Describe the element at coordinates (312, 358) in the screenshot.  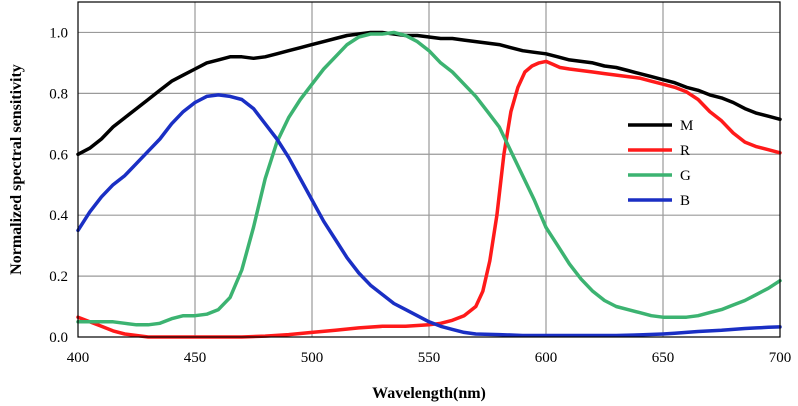
I see `x-tick-label: 500` at that location.